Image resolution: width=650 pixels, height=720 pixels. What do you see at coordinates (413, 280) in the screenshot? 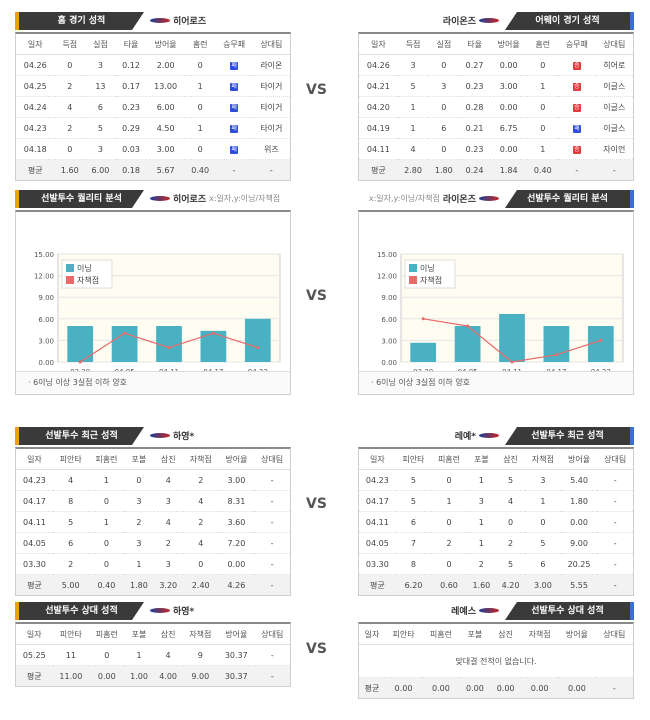
I see `legend-er-swatch` at bounding box center [413, 280].